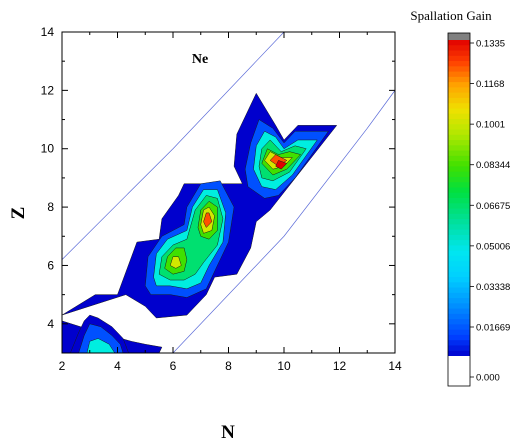 The height and width of the screenshot is (444, 521). Describe the element at coordinates (173, 366) in the screenshot. I see `x-tick-label: 6` at that location.